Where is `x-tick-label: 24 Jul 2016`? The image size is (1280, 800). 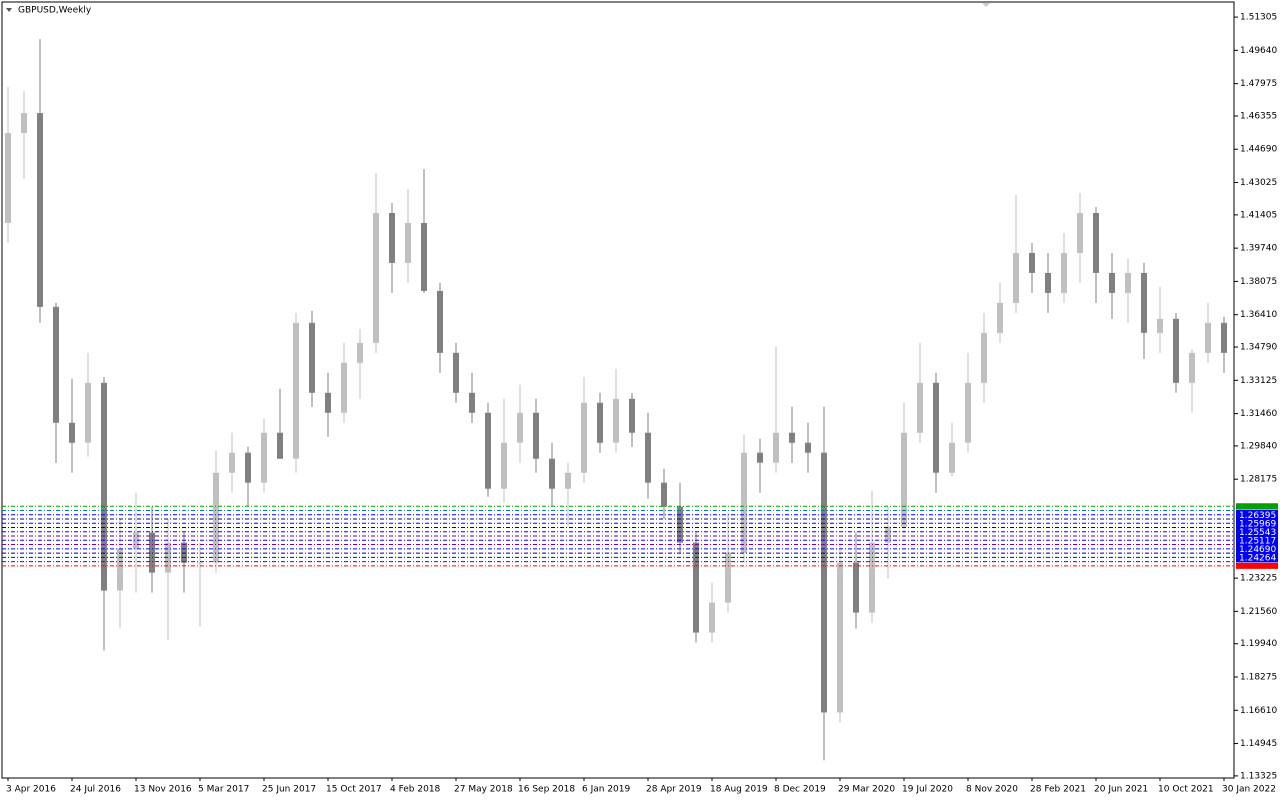
x-tick-label: 24 Jul 2016 is located at coordinates (95, 790).